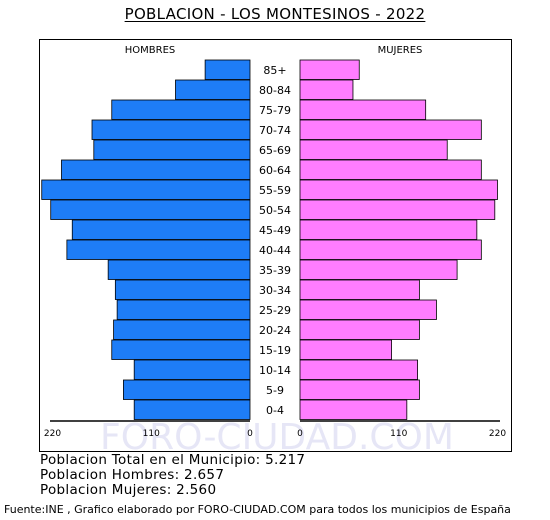  What do you see at coordinates (274, 70) in the screenshot?
I see `age-group-label: 85+` at bounding box center [274, 70].